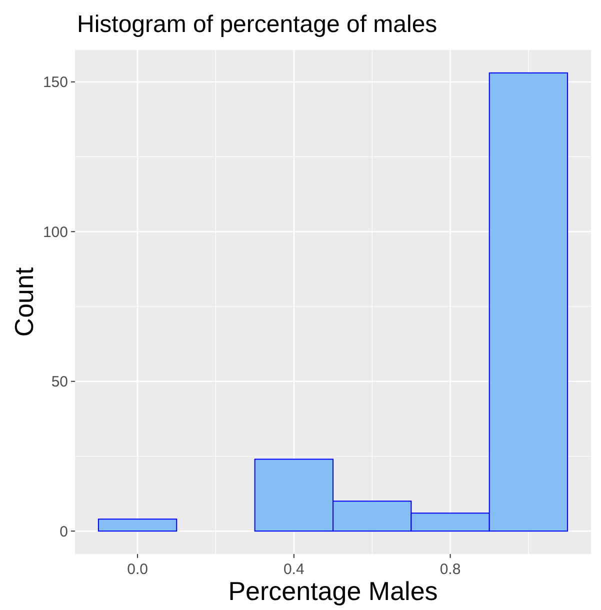 The width and height of the screenshot is (601, 610). I want to click on x-tick-label: 0.0, so click(137, 569).